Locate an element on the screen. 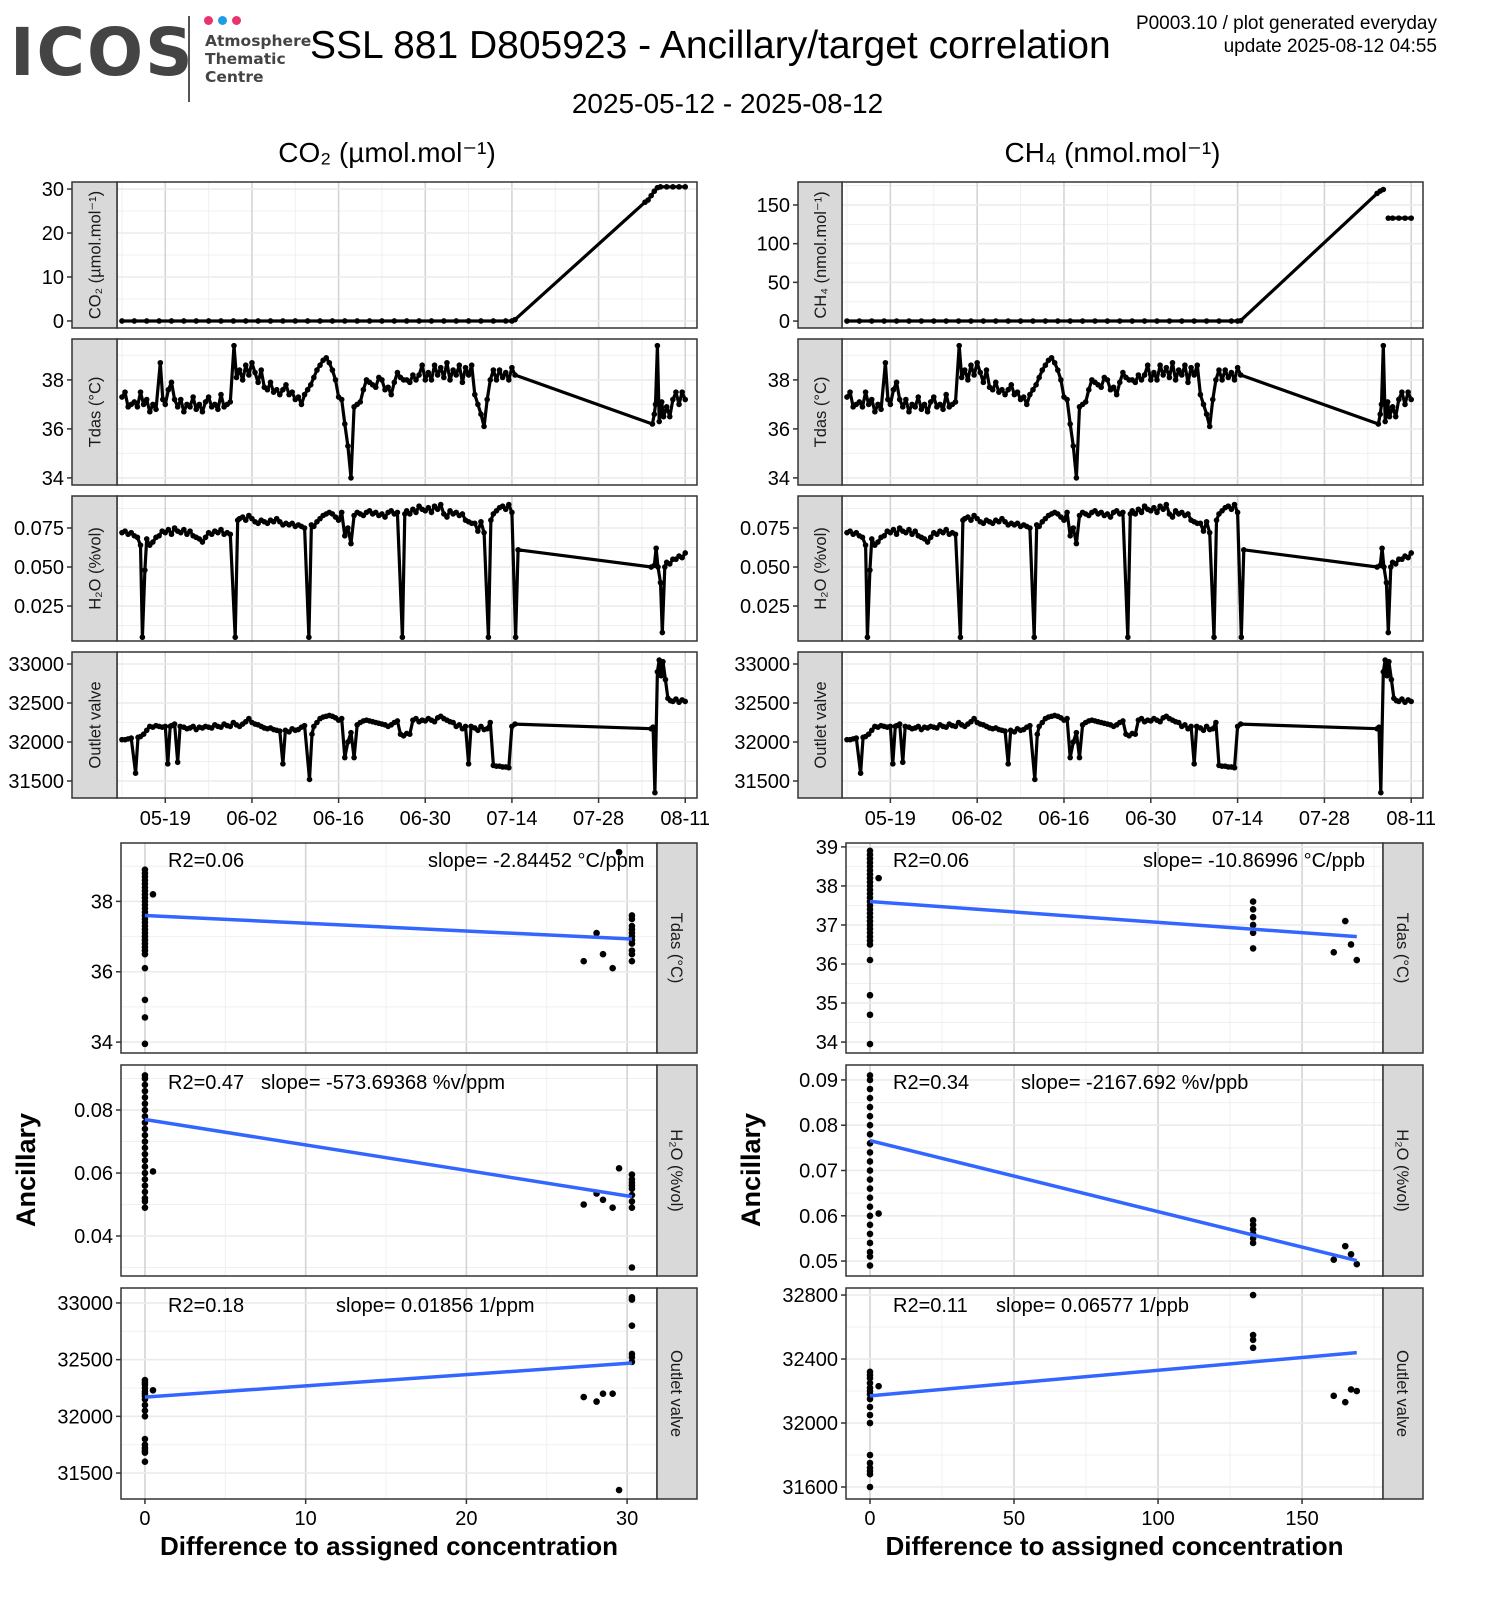 This screenshot has height=1620, width=1500. y-tick-label: 33000 is located at coordinates (36, 665).